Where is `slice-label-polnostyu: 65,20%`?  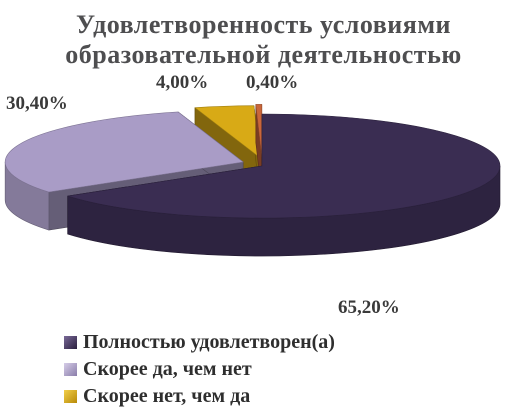
slice-label-polnostyu: 65,20% is located at coordinates (369, 307).